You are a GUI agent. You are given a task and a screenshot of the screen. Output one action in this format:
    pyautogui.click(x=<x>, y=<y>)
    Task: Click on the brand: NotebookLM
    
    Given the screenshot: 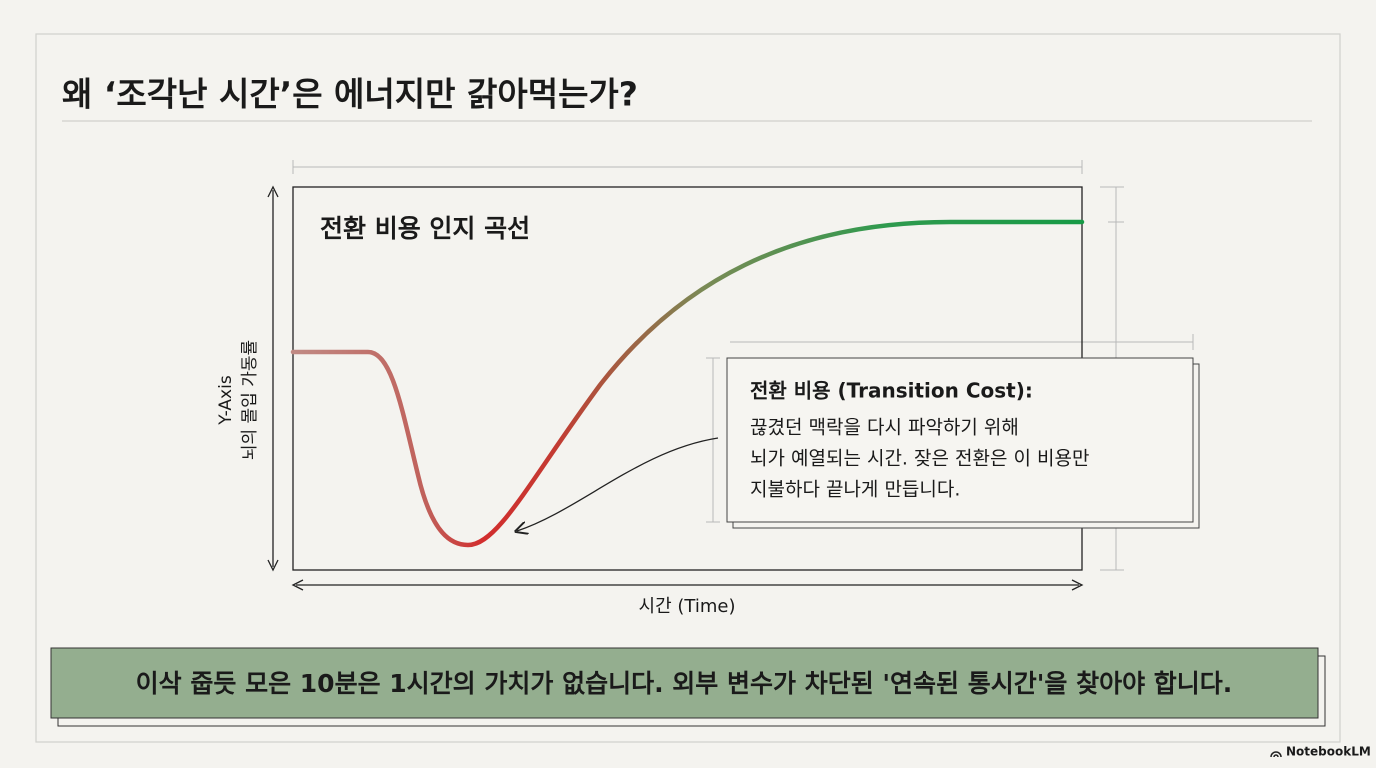 What is the action you would take?
    pyautogui.click(x=1320, y=752)
    